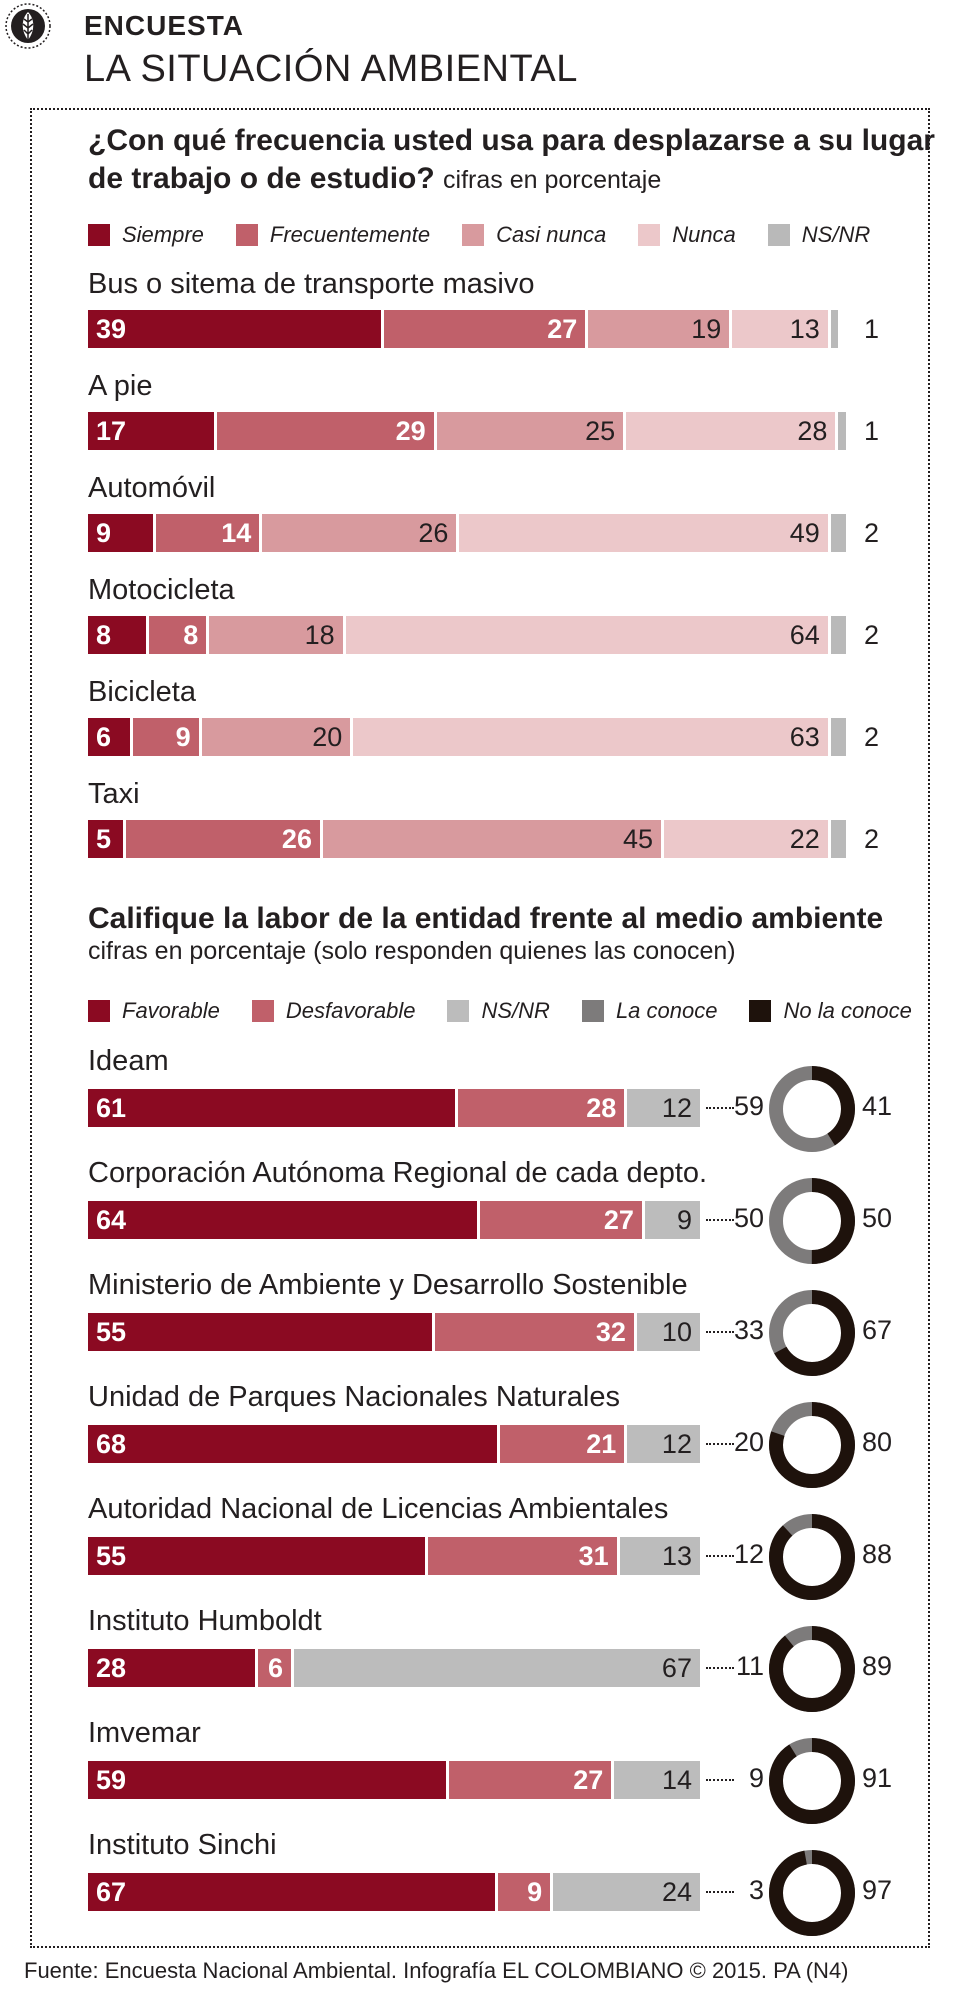 Image resolution: width=956 pixels, height=2000 pixels. What do you see at coordinates (467, 737) in the screenshot?
I see `stacked-bar: 6 9 20 63` at bounding box center [467, 737].